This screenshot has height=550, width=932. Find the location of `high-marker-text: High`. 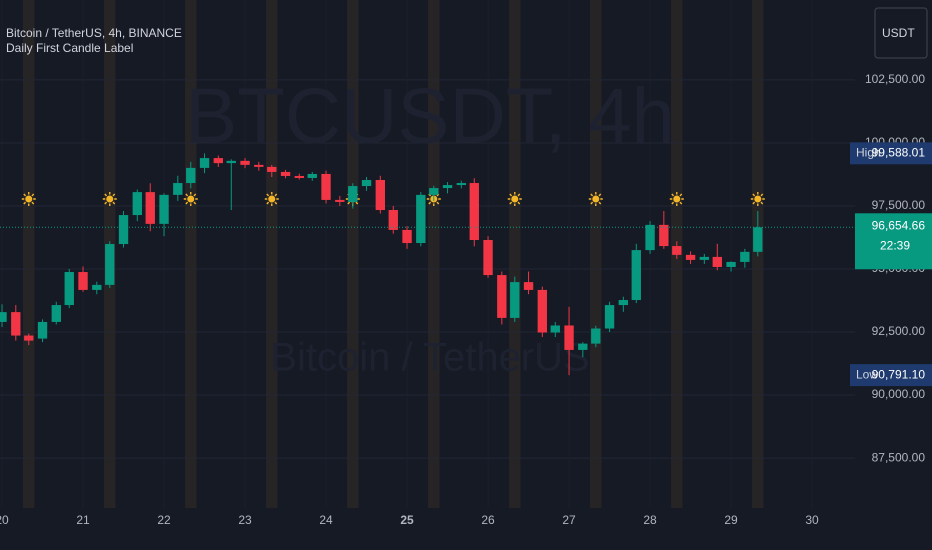

high-marker-text: High is located at coordinates (868, 153).